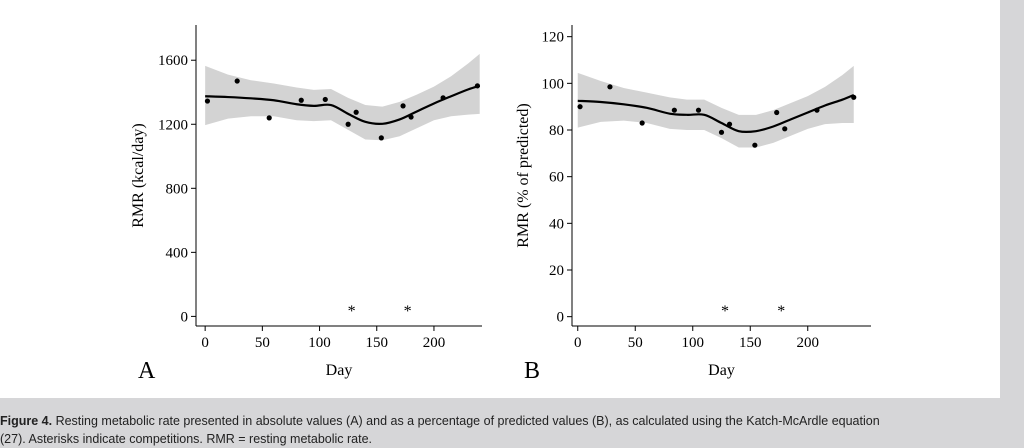  What do you see at coordinates (556, 224) in the screenshot?
I see `panel-b-y-tick-label: 40` at bounding box center [556, 224].